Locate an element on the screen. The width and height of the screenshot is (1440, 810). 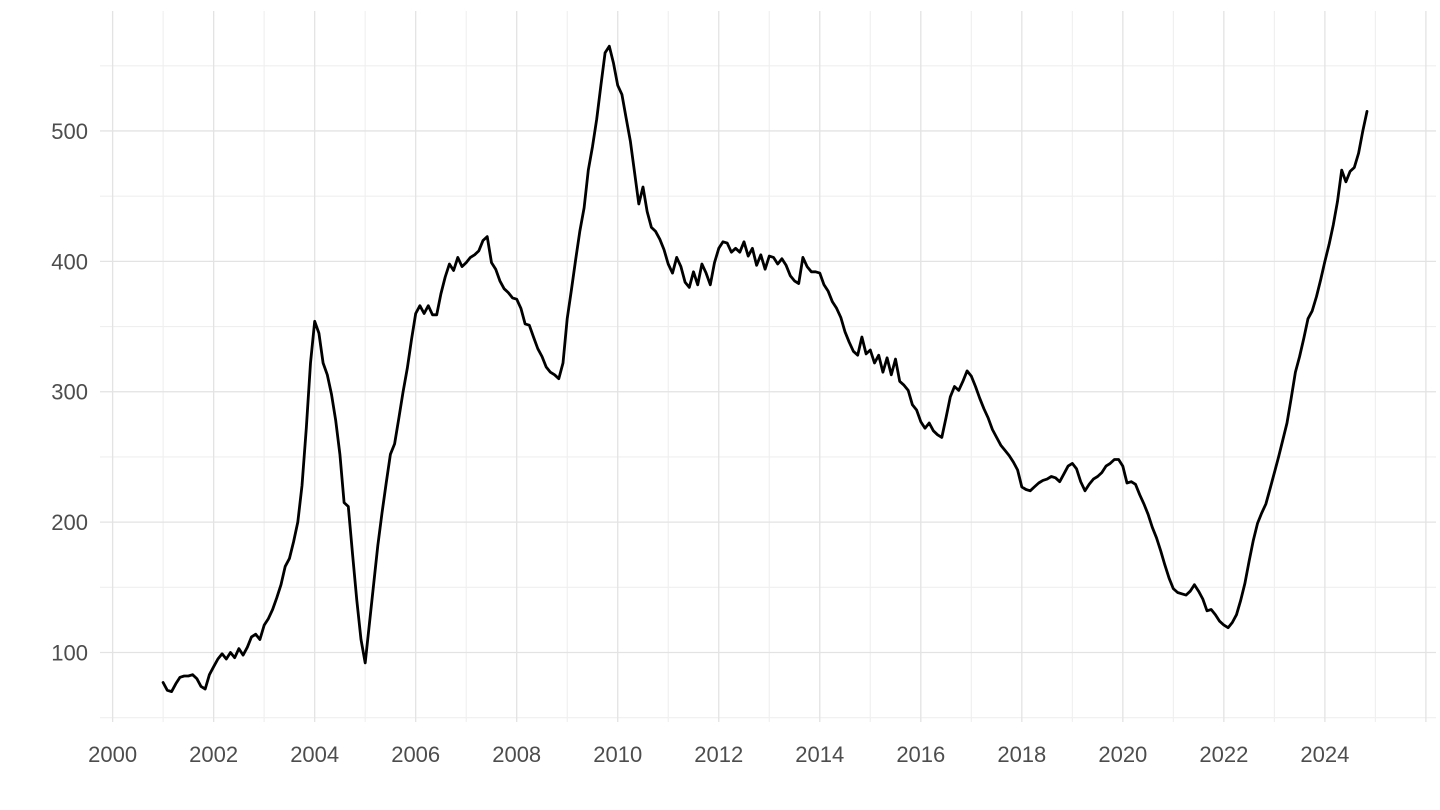
x-axis-tick-label: 2024 is located at coordinates (1324, 754).